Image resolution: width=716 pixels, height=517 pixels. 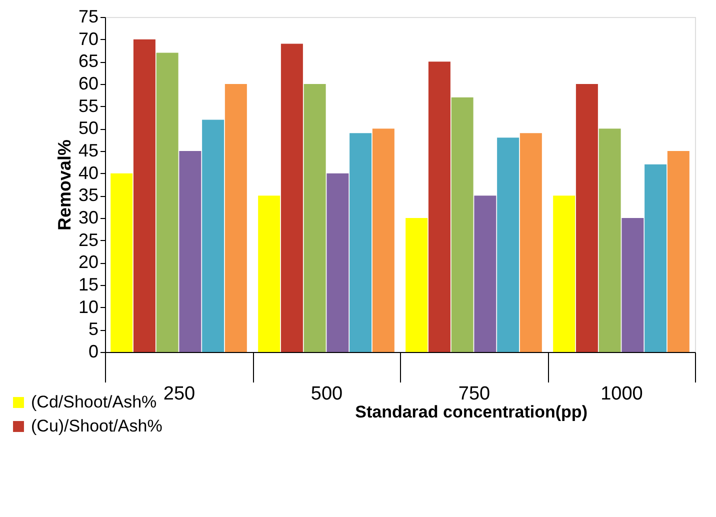 I want to click on y-axis-title: Removal%, so click(x=64, y=185).